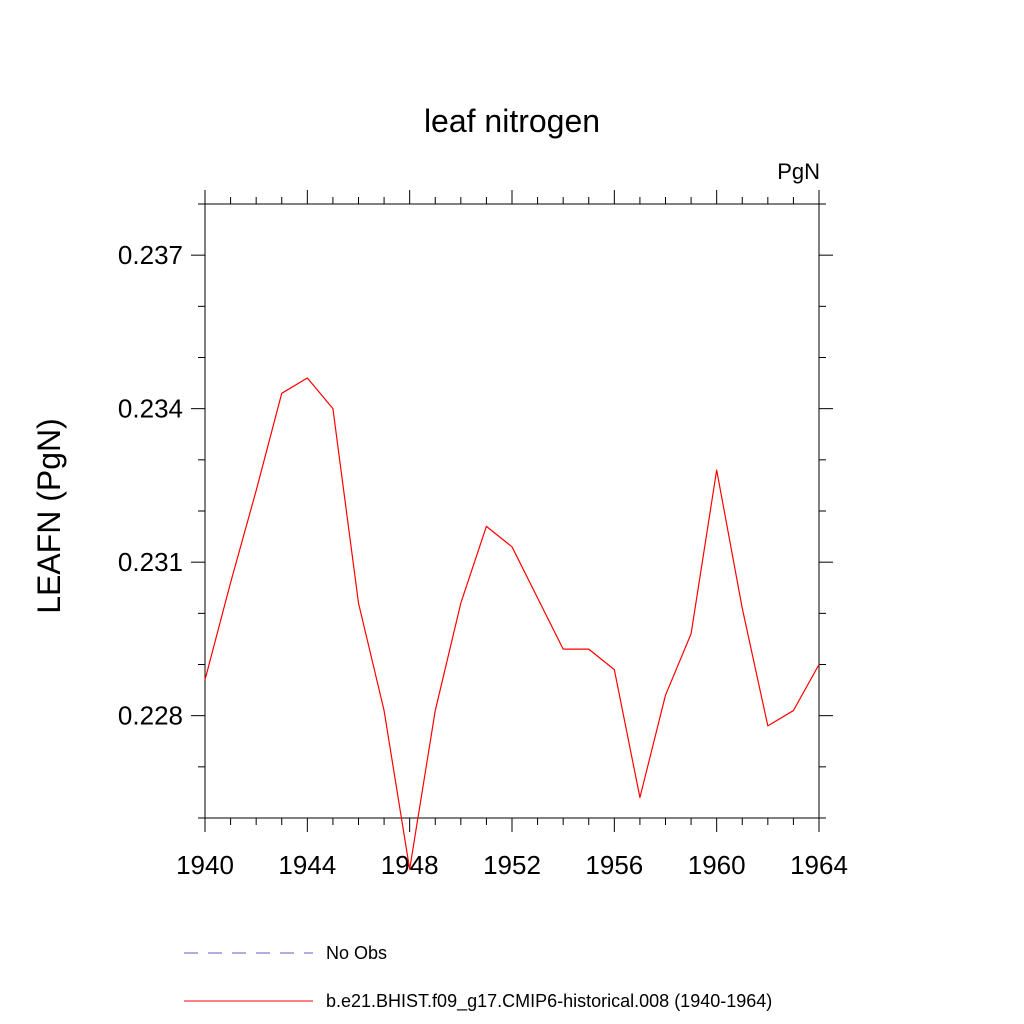  Describe the element at coordinates (150, 562) in the screenshot. I see `y-tick-label: 0.231` at that location.